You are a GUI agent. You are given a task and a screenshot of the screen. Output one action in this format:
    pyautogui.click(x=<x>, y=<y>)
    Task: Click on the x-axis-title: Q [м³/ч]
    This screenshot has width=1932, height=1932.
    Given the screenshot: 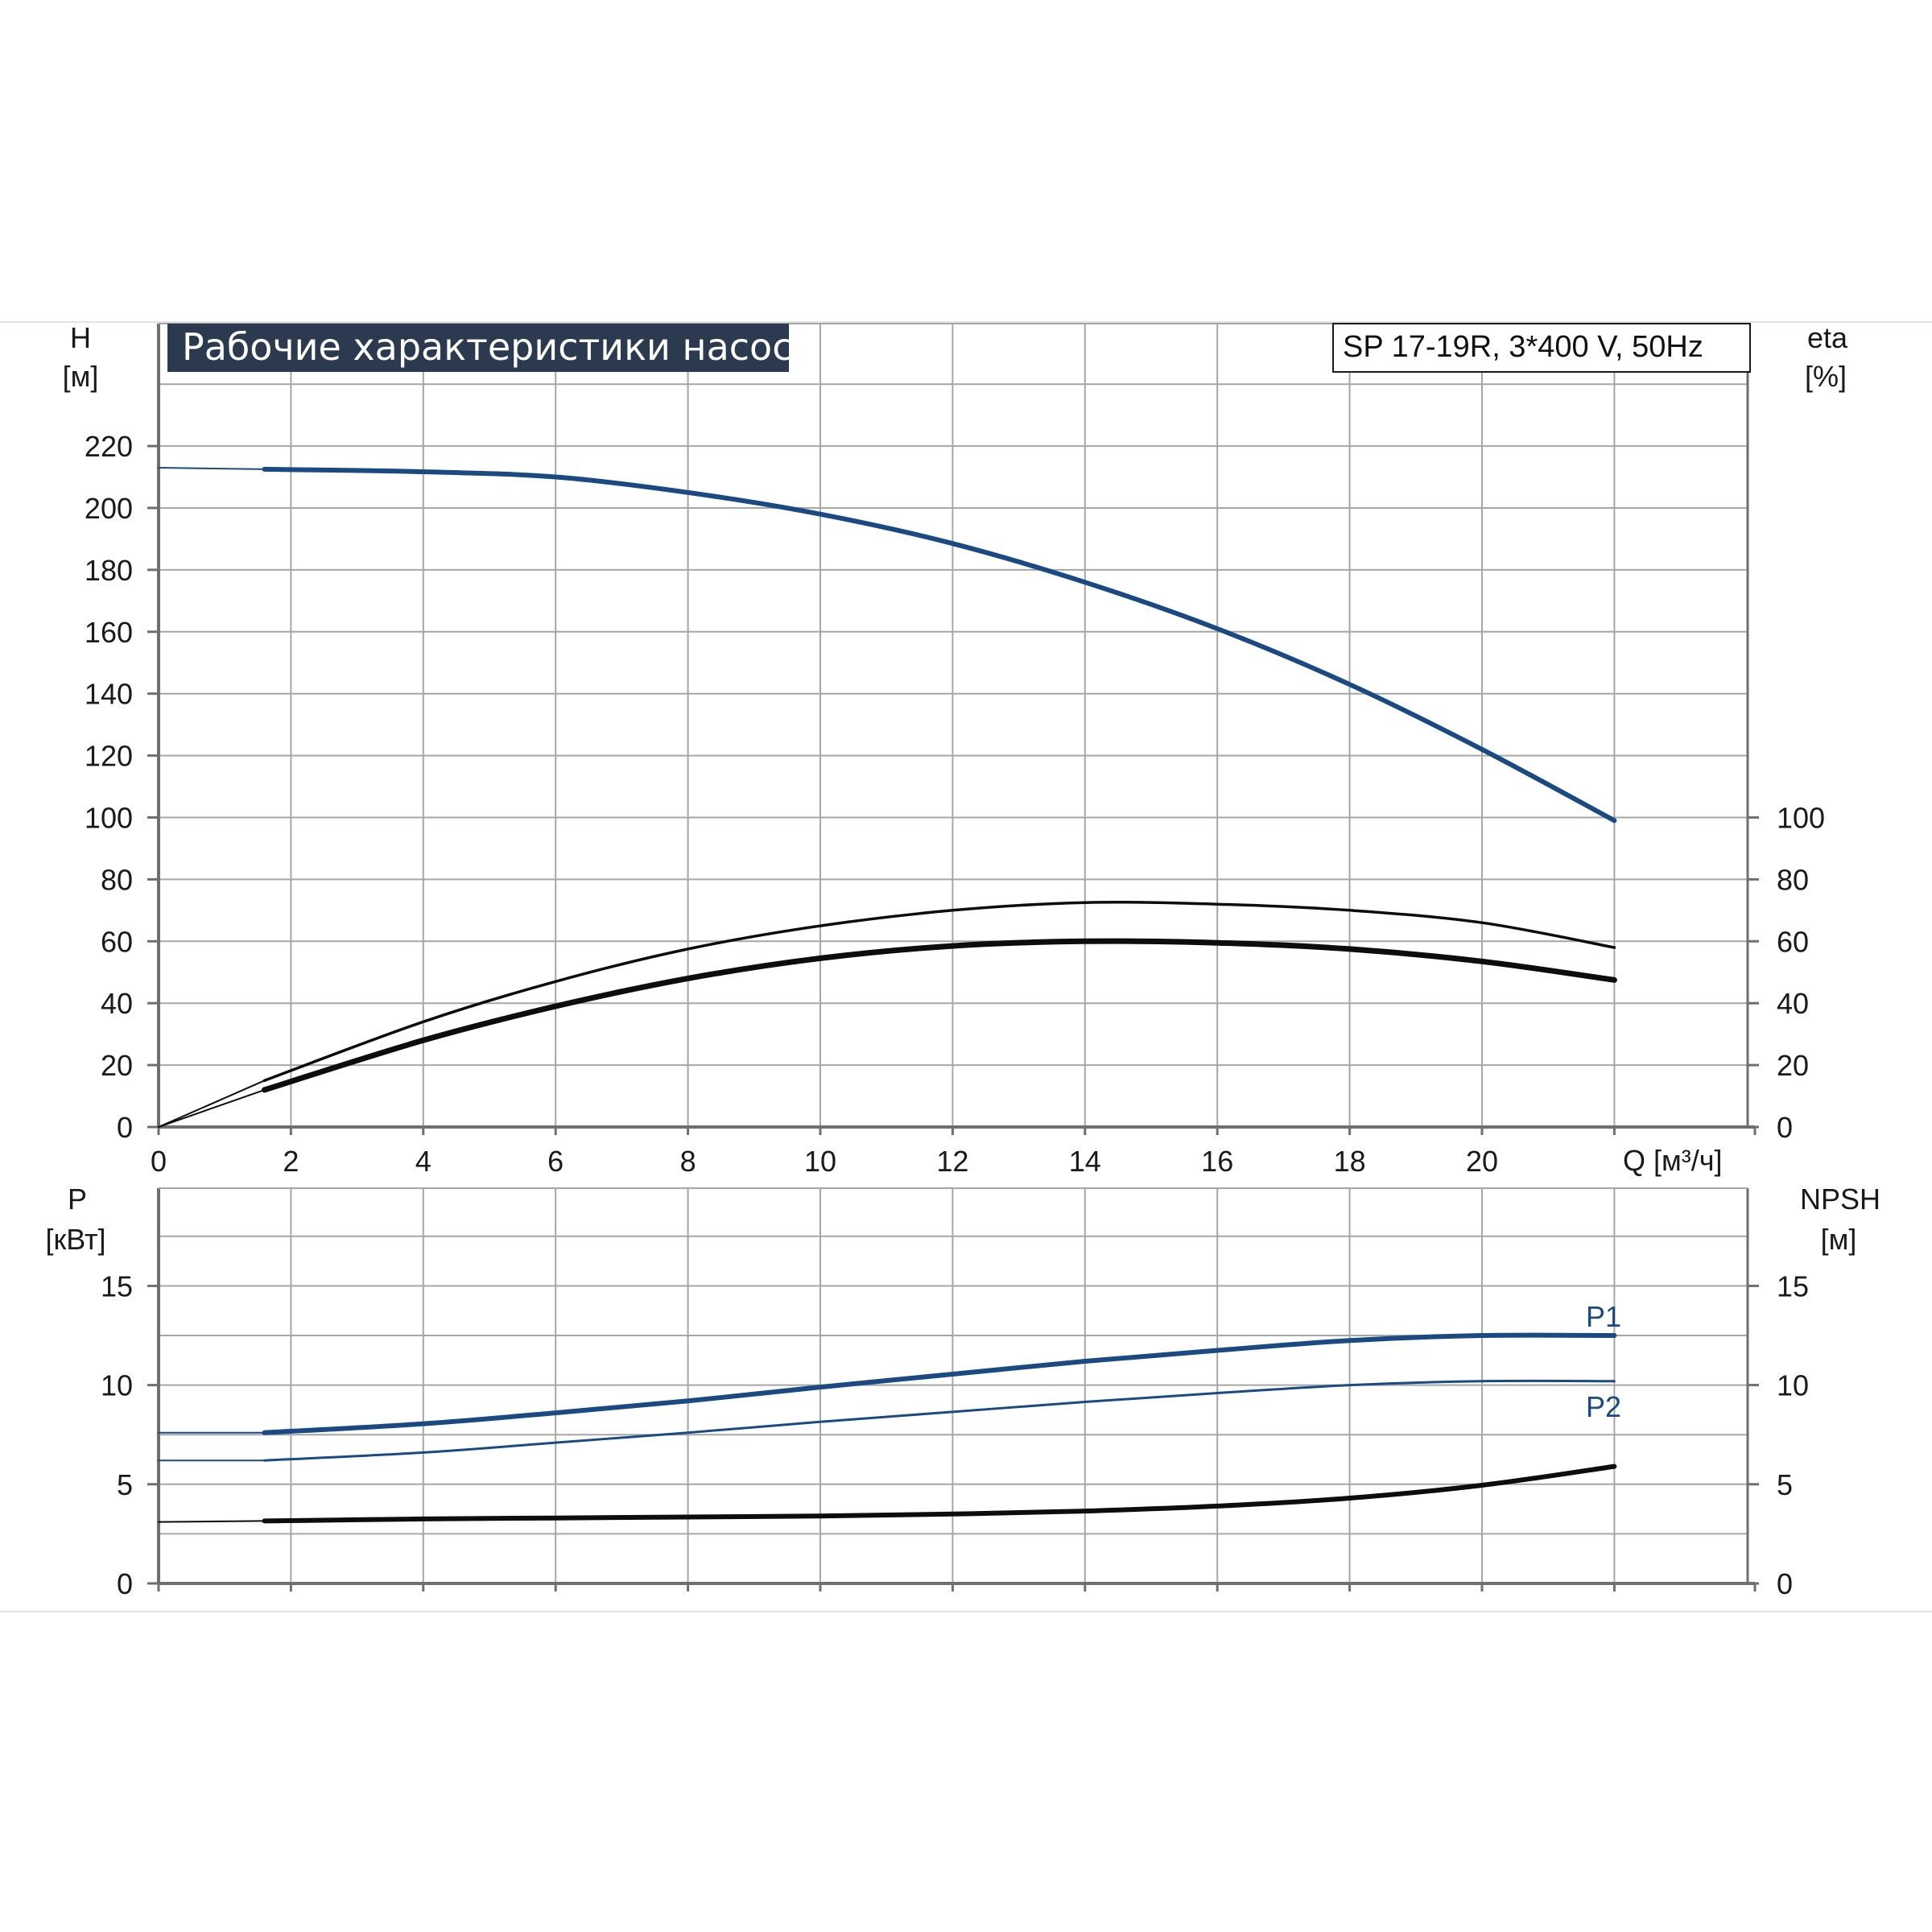 What is the action you would take?
    pyautogui.click(x=1673, y=1160)
    